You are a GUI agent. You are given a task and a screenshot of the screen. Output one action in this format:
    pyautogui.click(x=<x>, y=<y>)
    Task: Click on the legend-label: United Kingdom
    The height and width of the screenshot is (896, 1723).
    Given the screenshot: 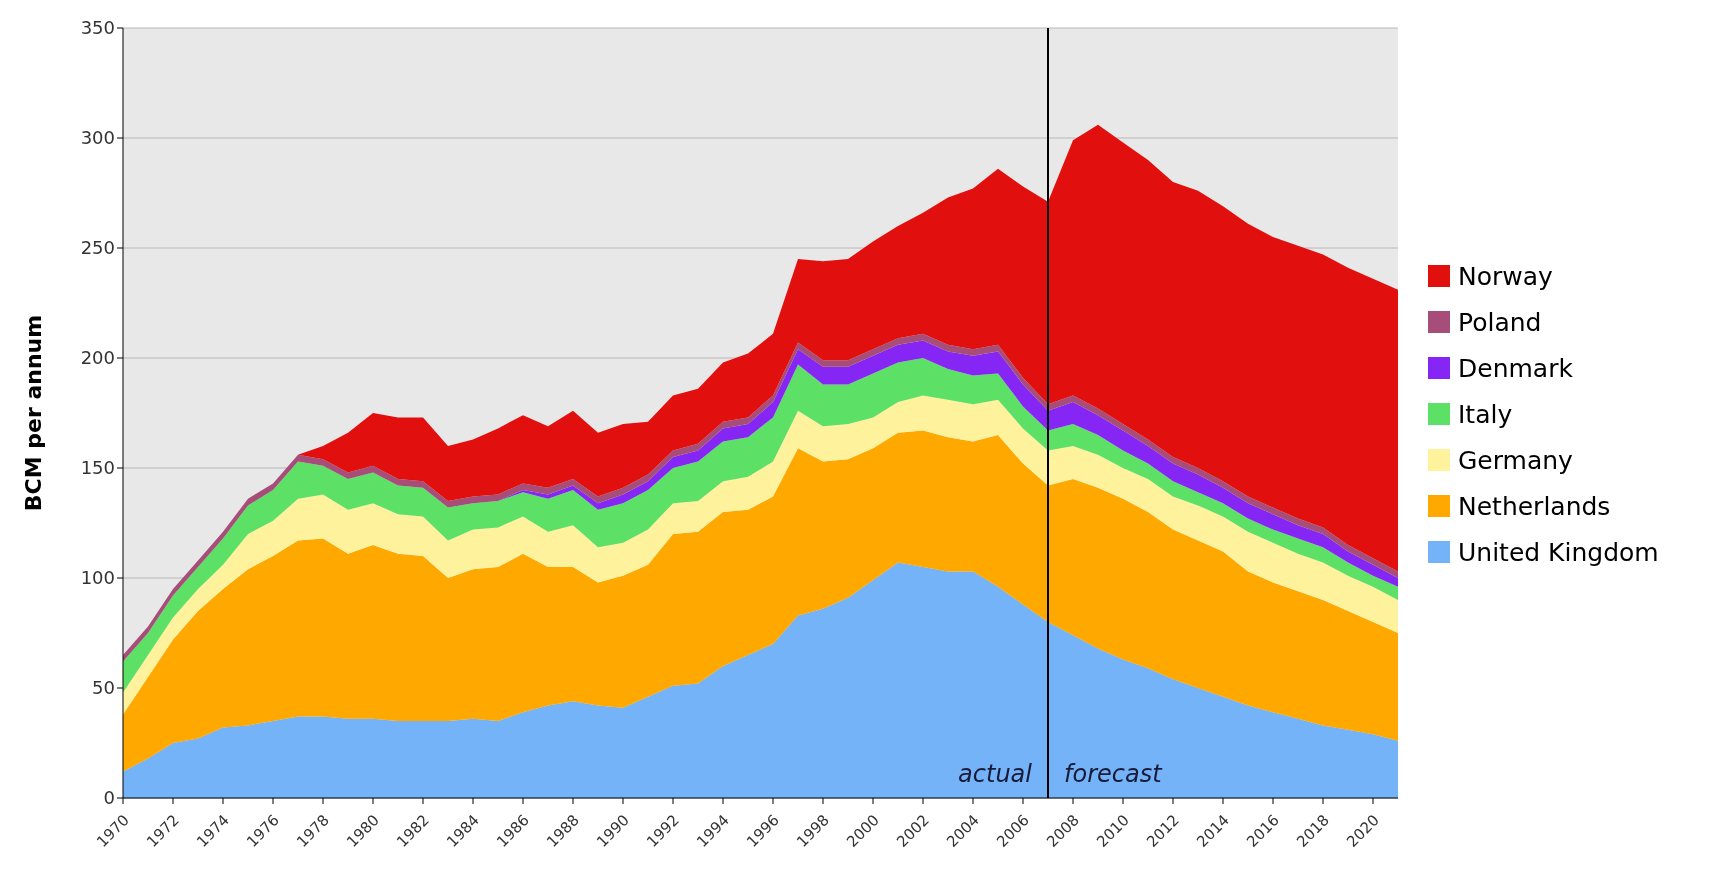 What is the action you would take?
    pyautogui.click(x=1558, y=552)
    